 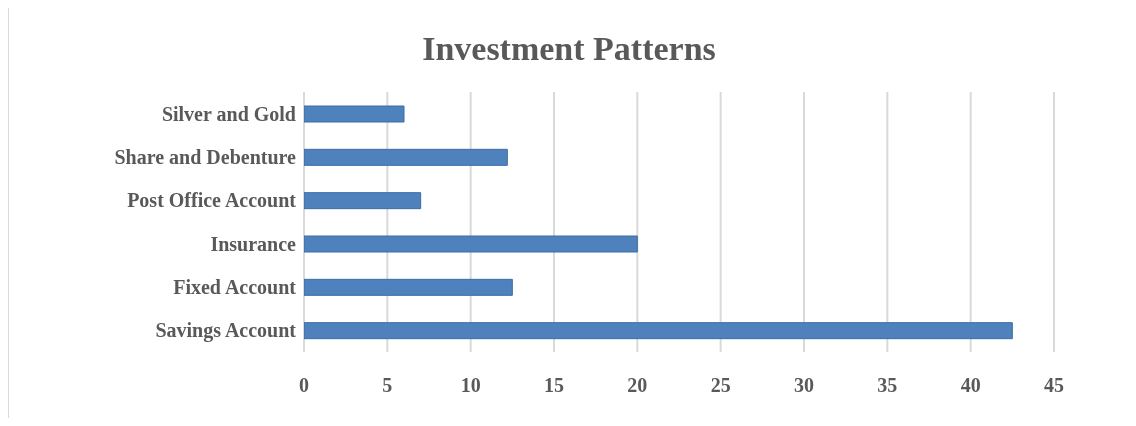 I want to click on x-tick-label: 20, so click(x=637, y=385).